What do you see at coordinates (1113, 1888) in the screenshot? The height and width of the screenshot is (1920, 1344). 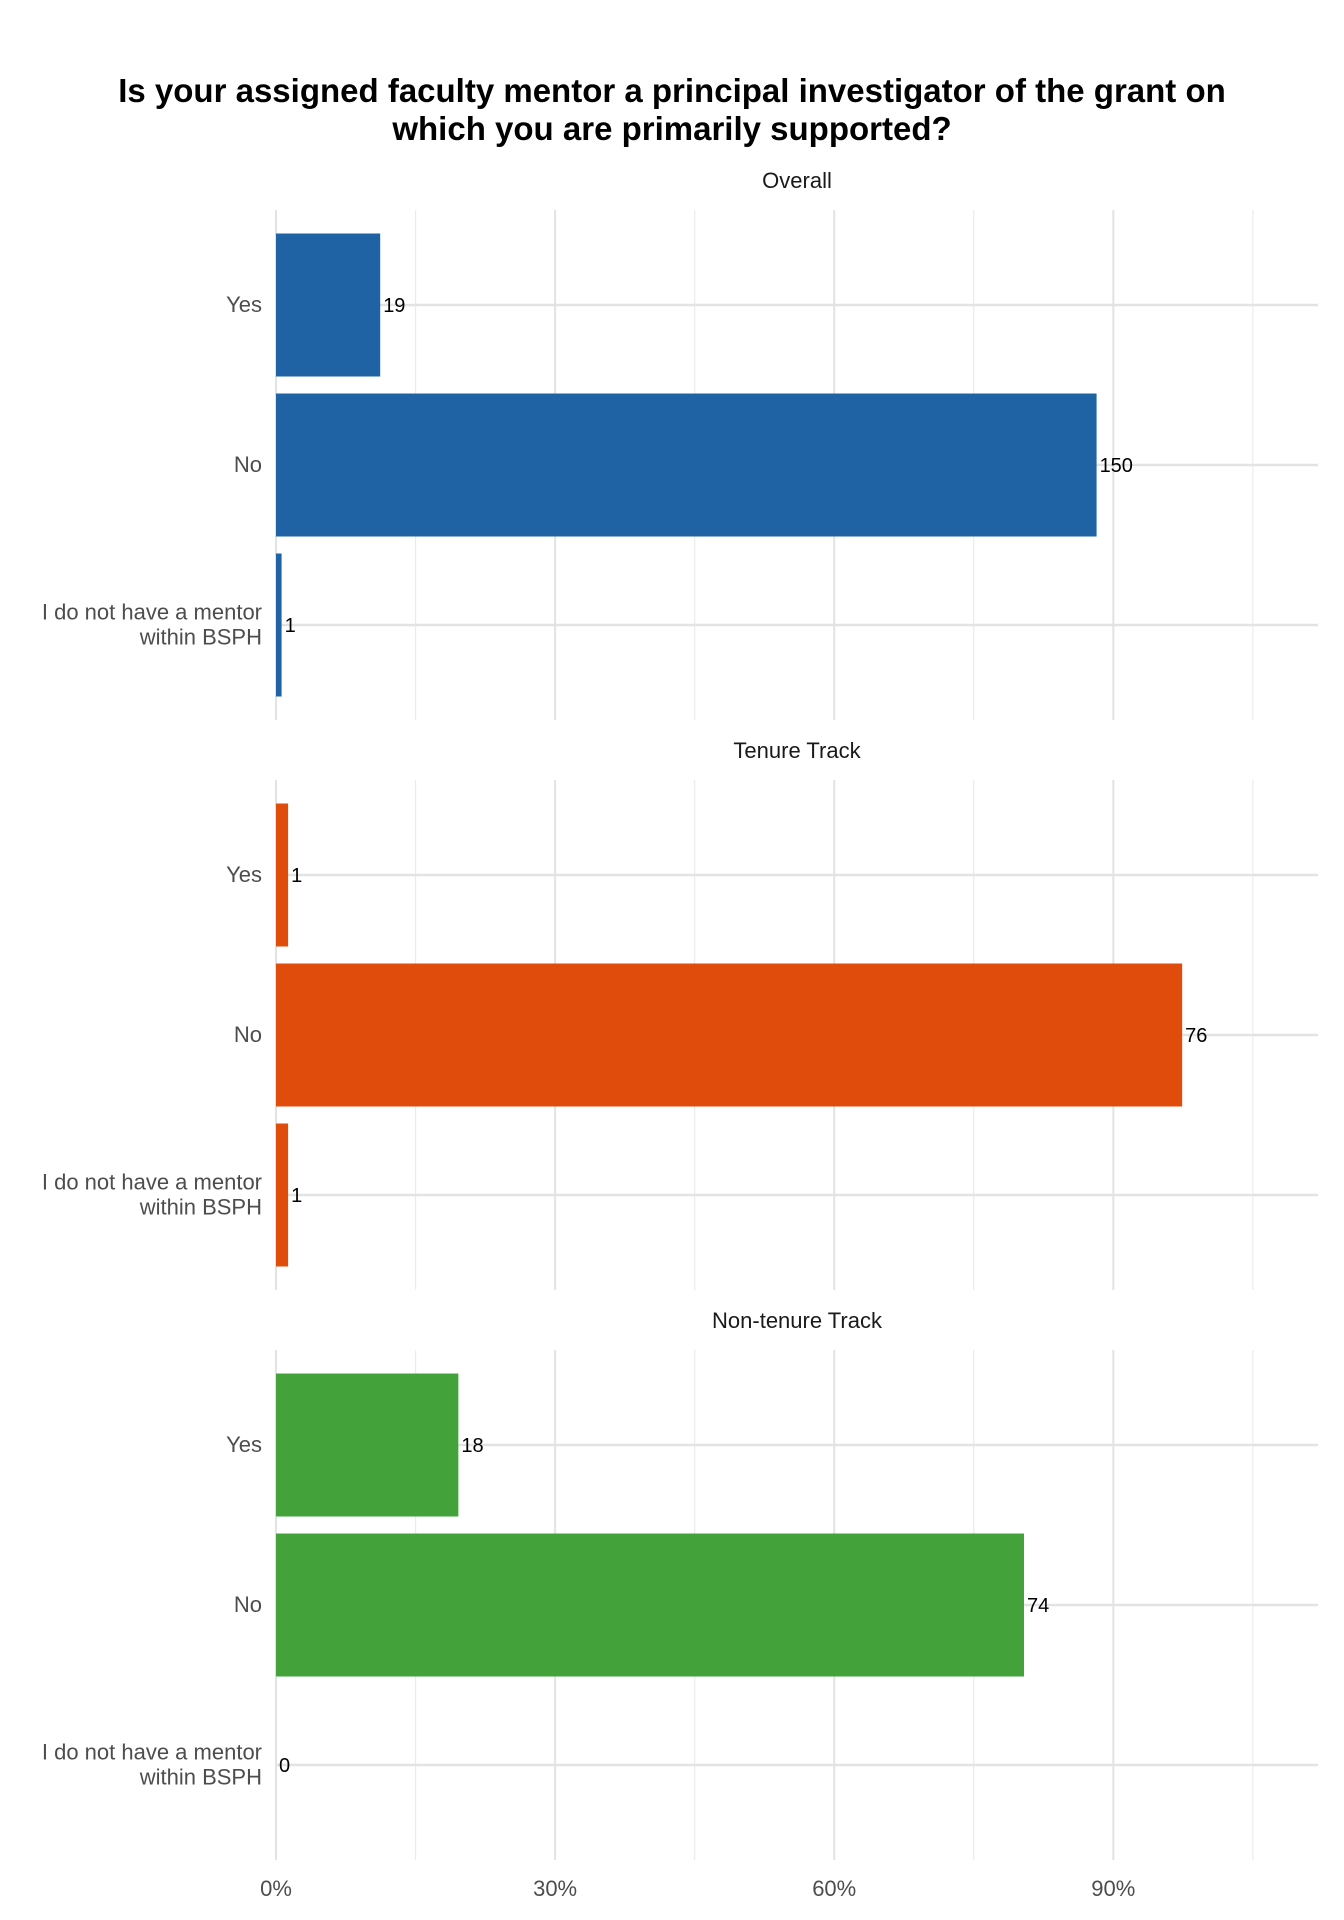 I see `x-tick-label: 90%` at bounding box center [1113, 1888].